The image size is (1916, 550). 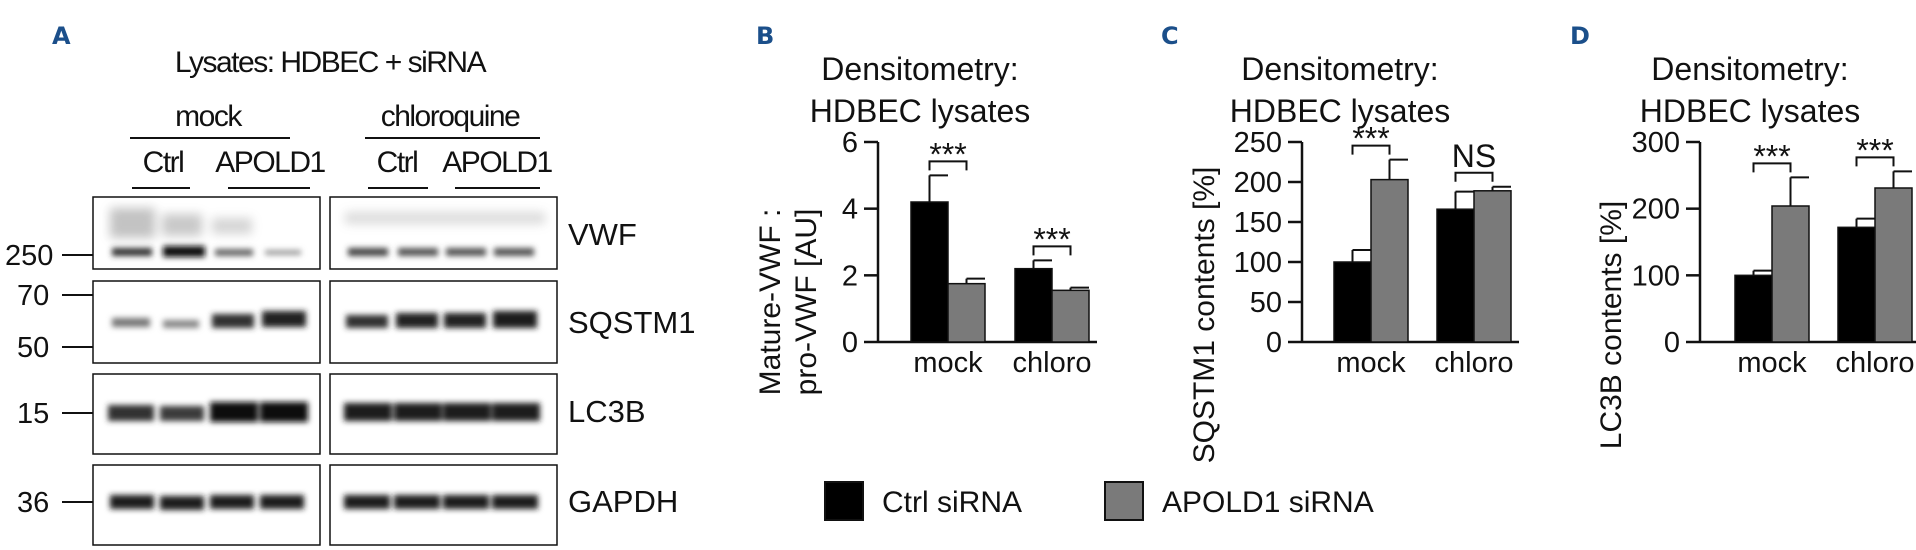 What do you see at coordinates (770, 302) in the screenshot?
I see `panel-b-ylabel-line1: Mature-VWF :` at bounding box center [770, 302].